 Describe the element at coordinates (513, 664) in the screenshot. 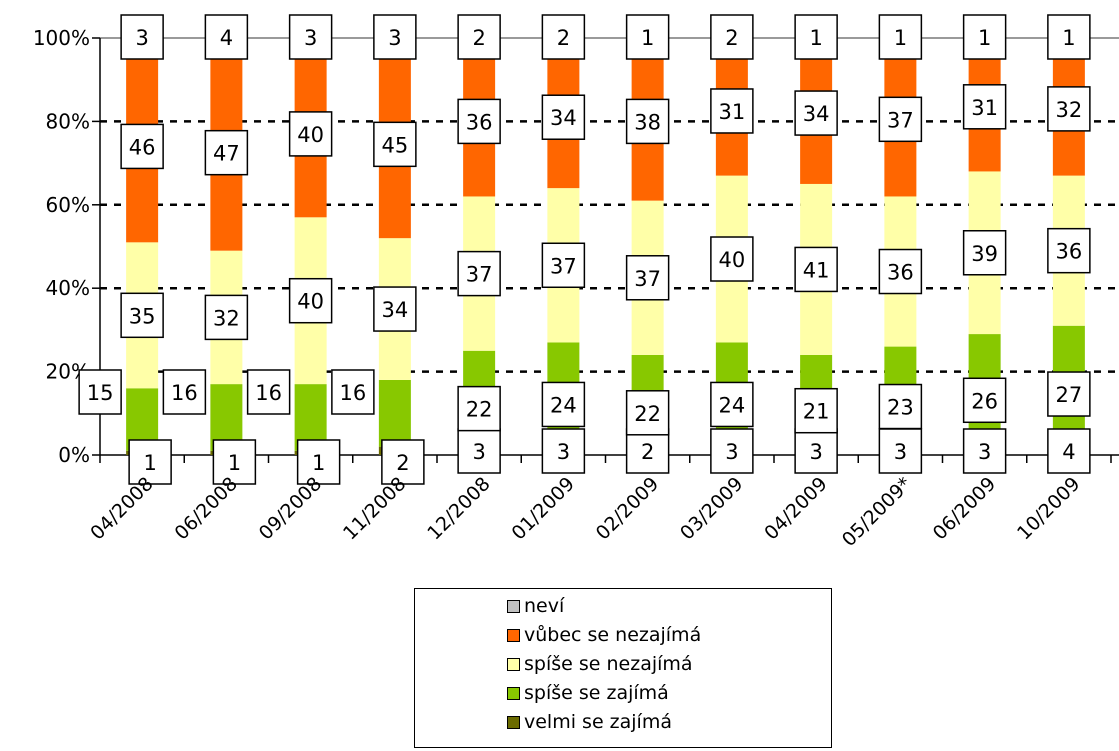

I see `legend-swatch-spise-se-nezajima` at that location.